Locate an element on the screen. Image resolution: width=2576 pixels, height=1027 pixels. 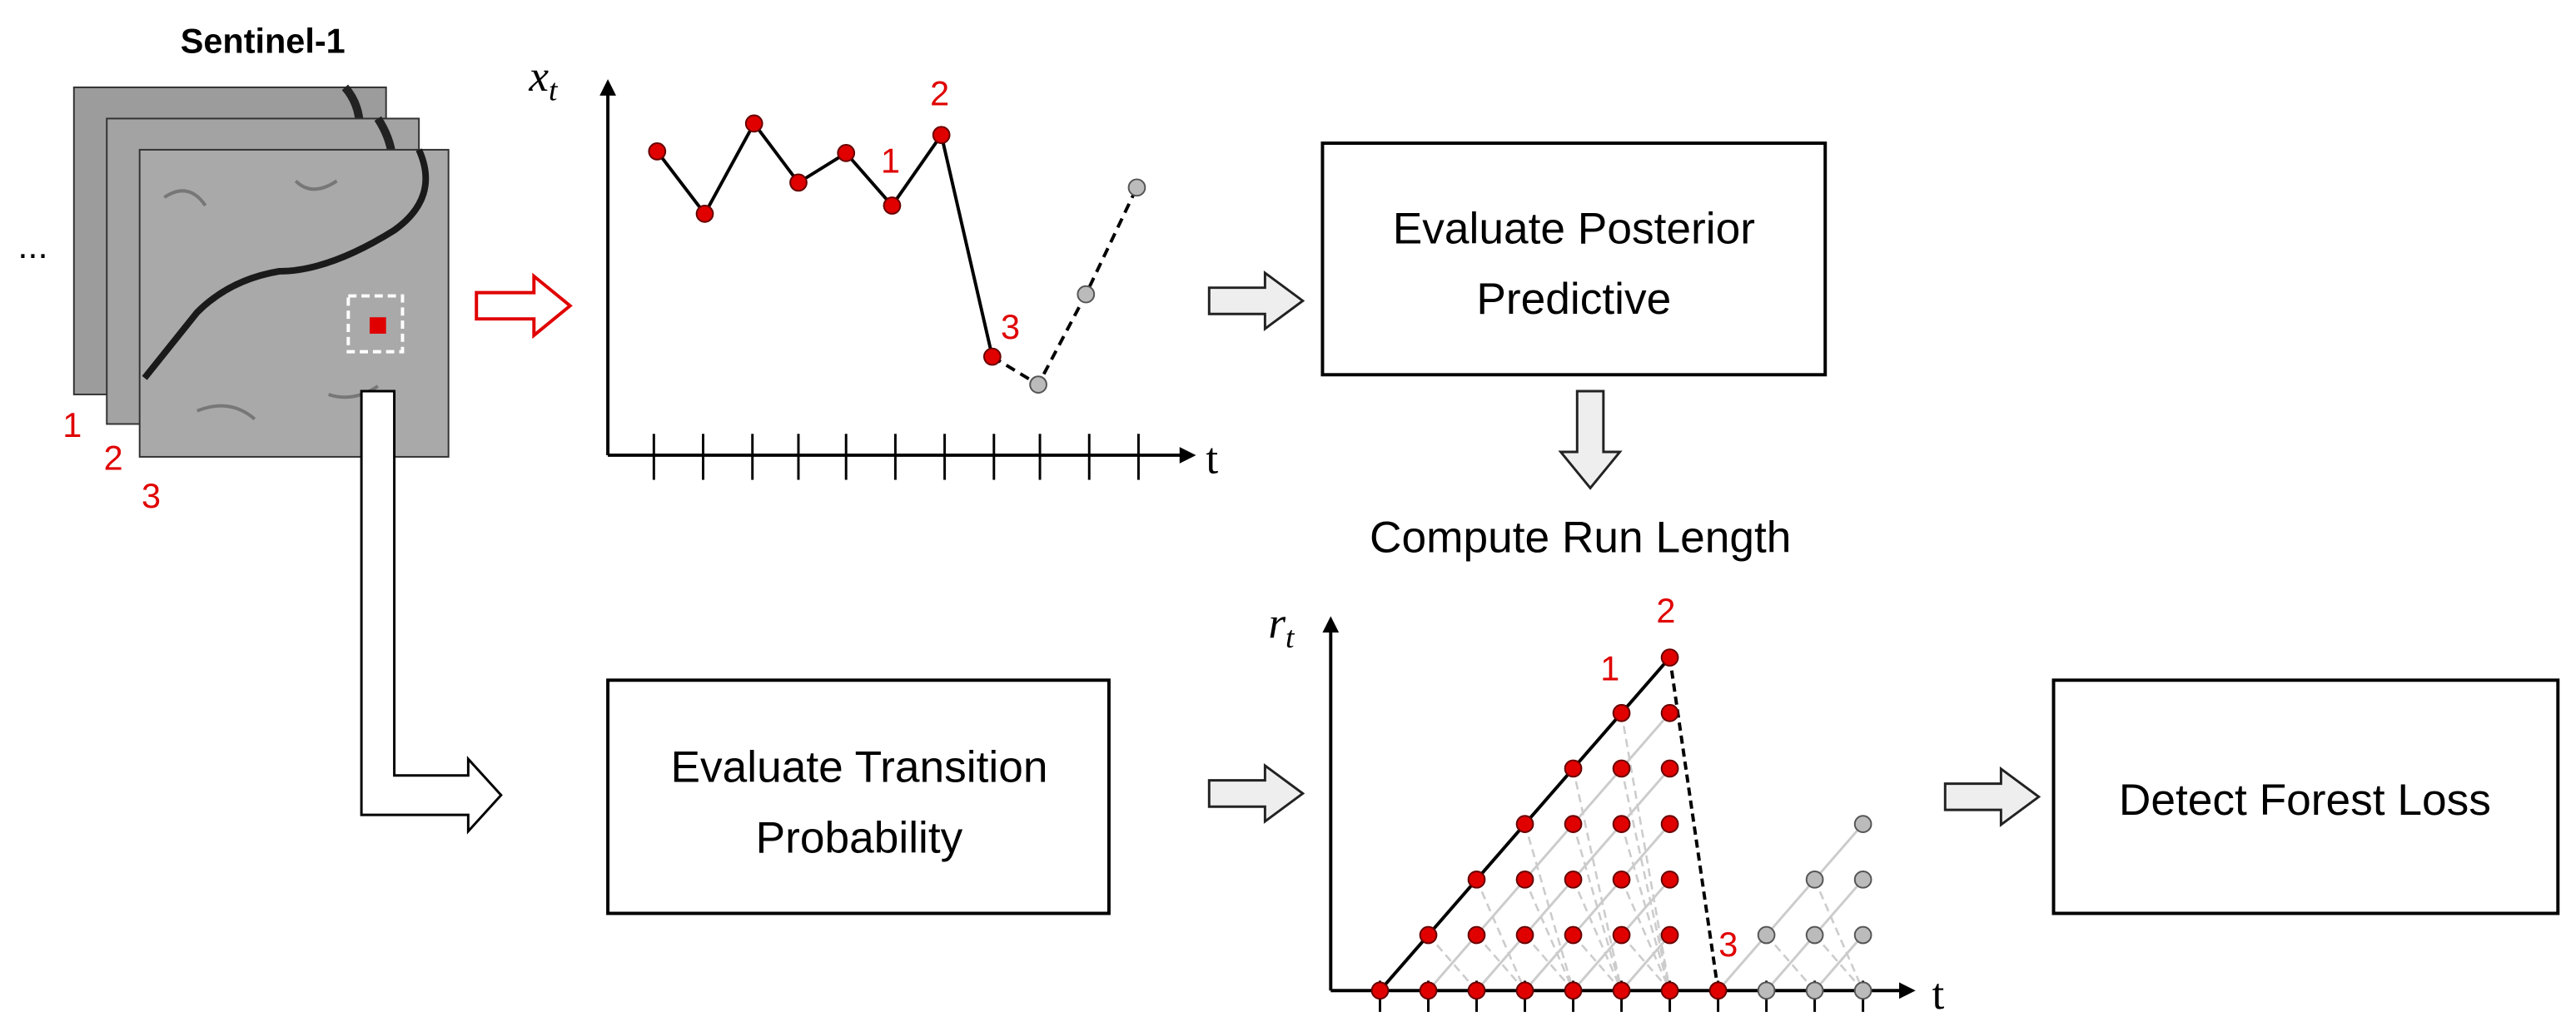
frame-label: 1 is located at coordinates (72, 424).